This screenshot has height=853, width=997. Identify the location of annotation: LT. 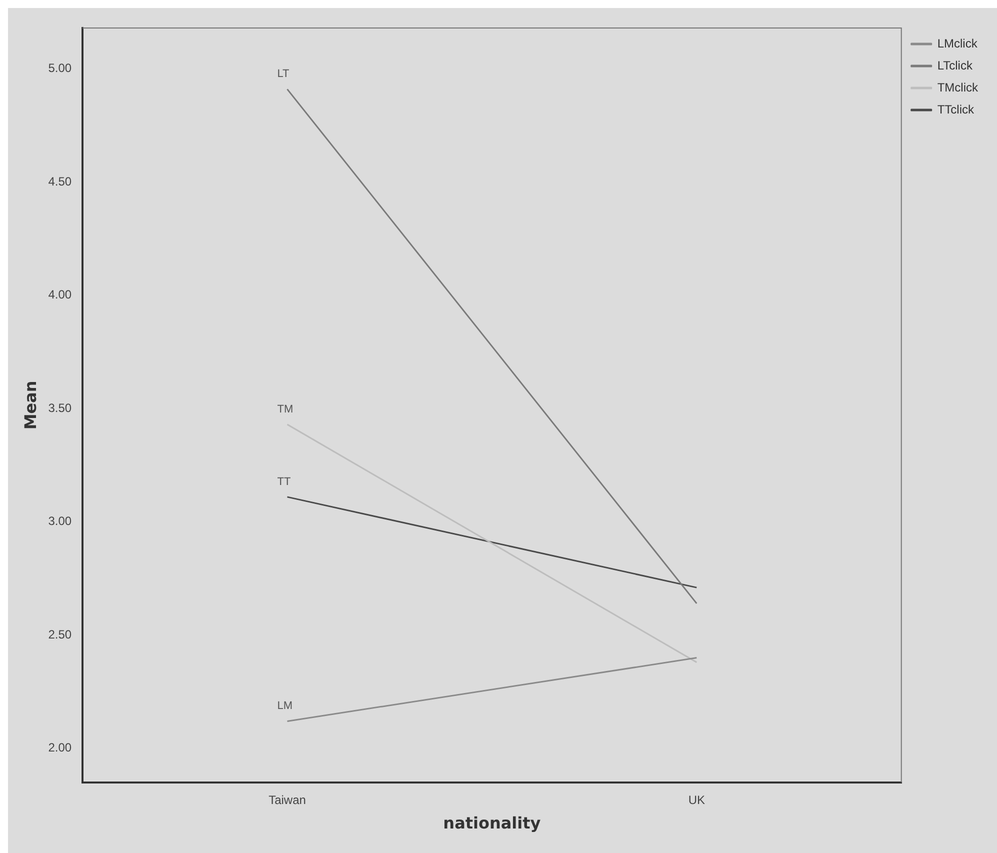
(283, 74).